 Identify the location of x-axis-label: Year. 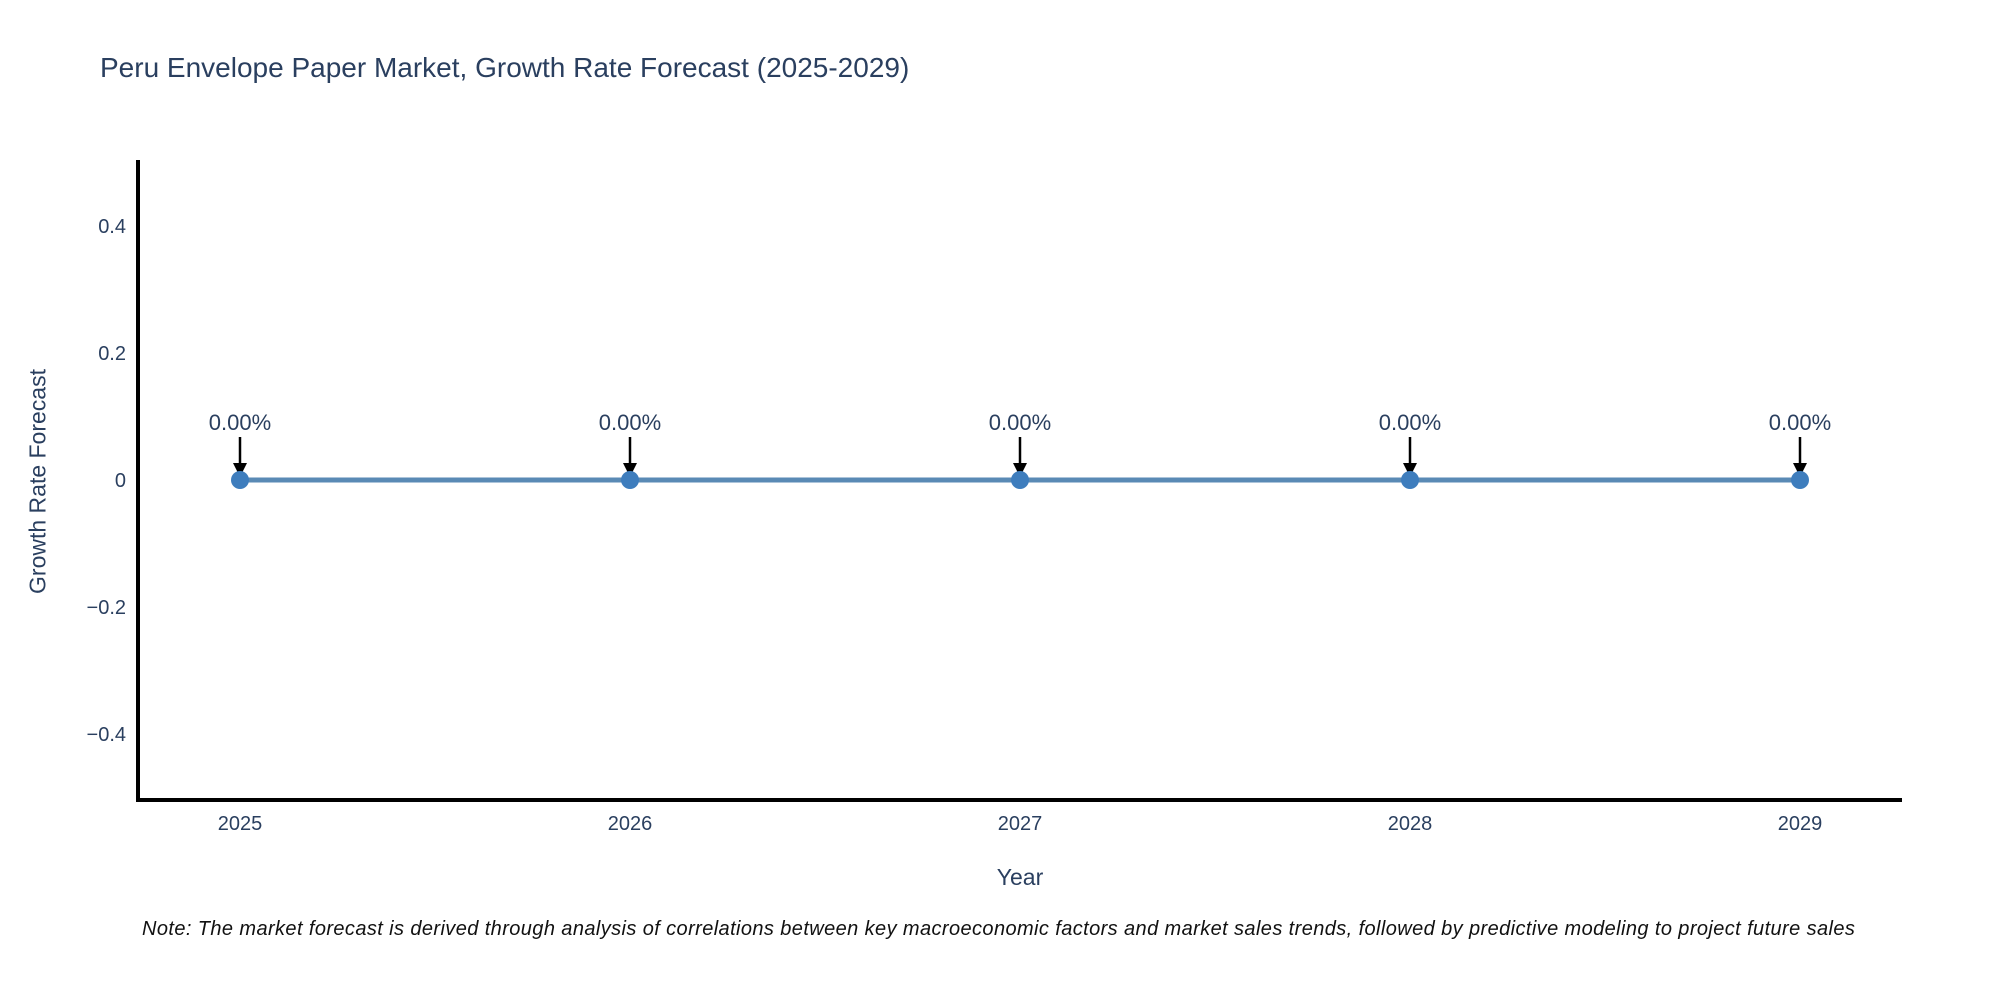
(1020, 877).